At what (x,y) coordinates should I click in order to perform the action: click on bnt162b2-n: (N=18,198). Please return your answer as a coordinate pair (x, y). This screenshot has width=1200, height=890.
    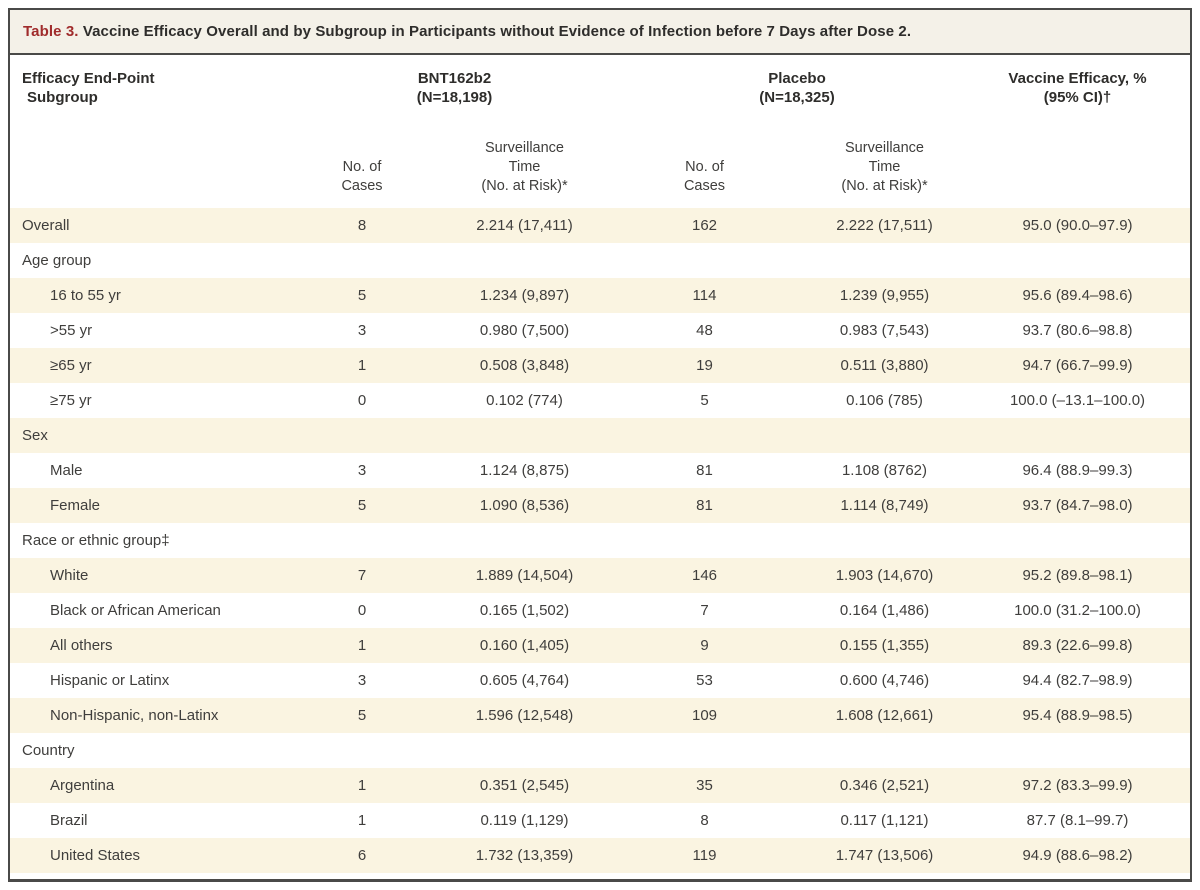
    Looking at the image, I should click on (454, 97).